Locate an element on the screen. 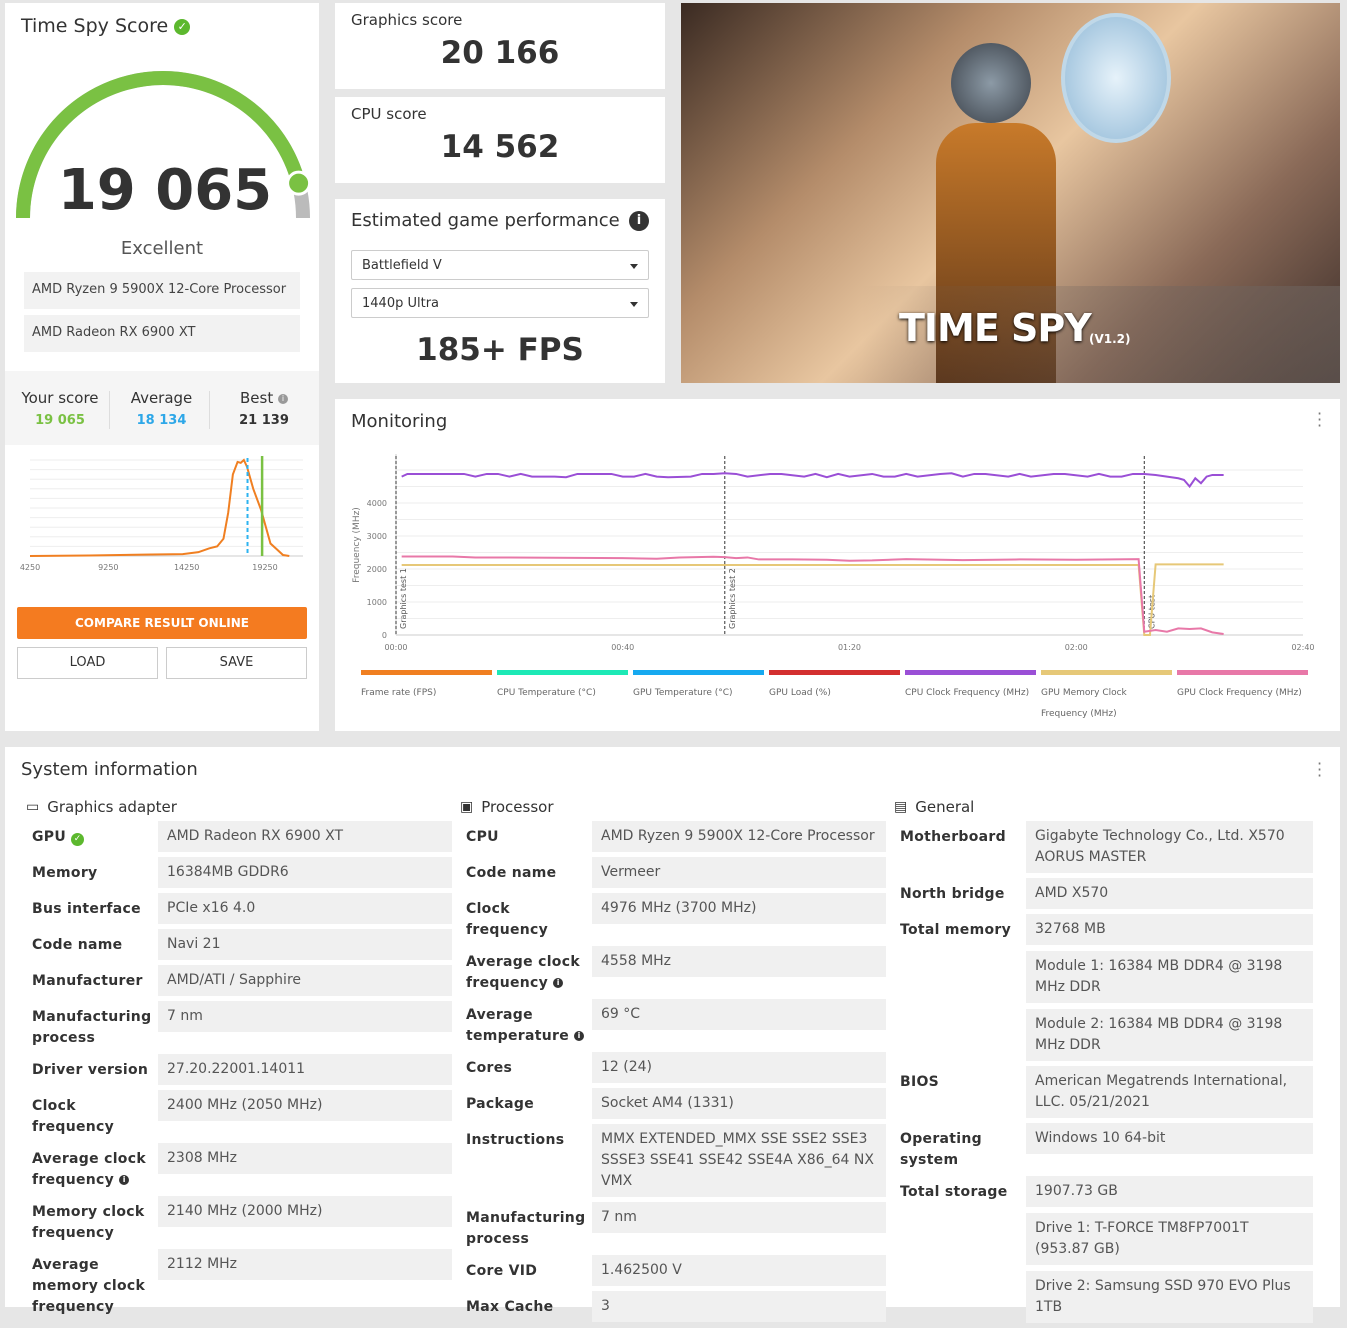 The width and height of the screenshot is (1347, 1328). info-key: CPU is located at coordinates (482, 837).